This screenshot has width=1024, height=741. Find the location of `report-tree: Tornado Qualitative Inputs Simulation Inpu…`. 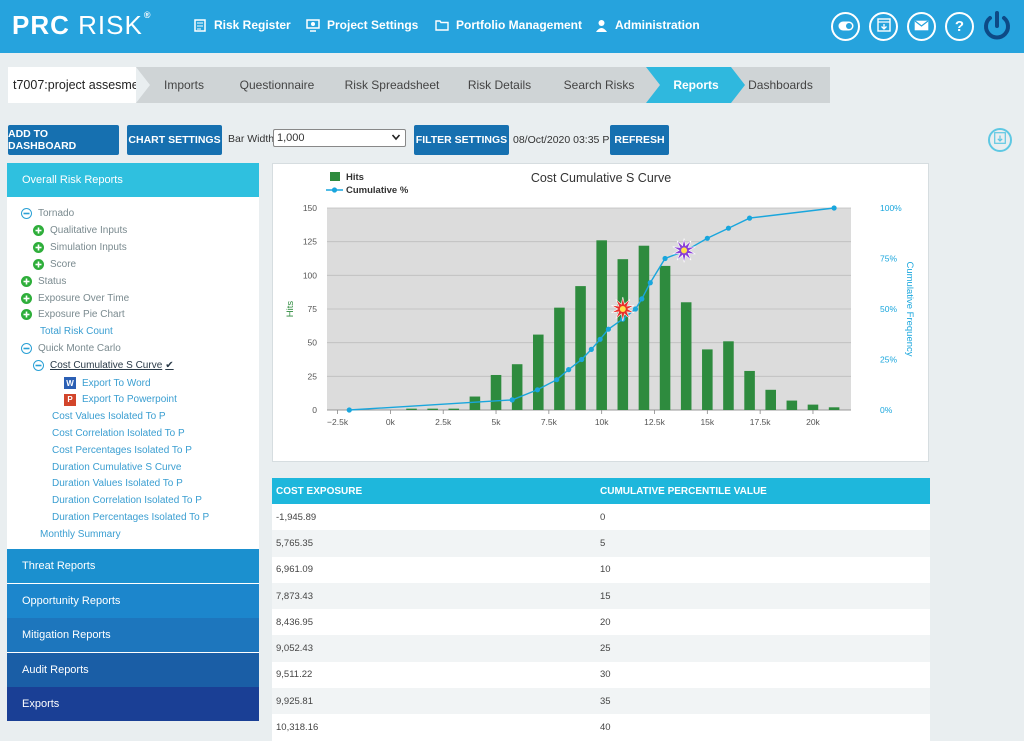

report-tree: Tornado Qualitative Inputs Simulation Inpu… is located at coordinates (133, 387).